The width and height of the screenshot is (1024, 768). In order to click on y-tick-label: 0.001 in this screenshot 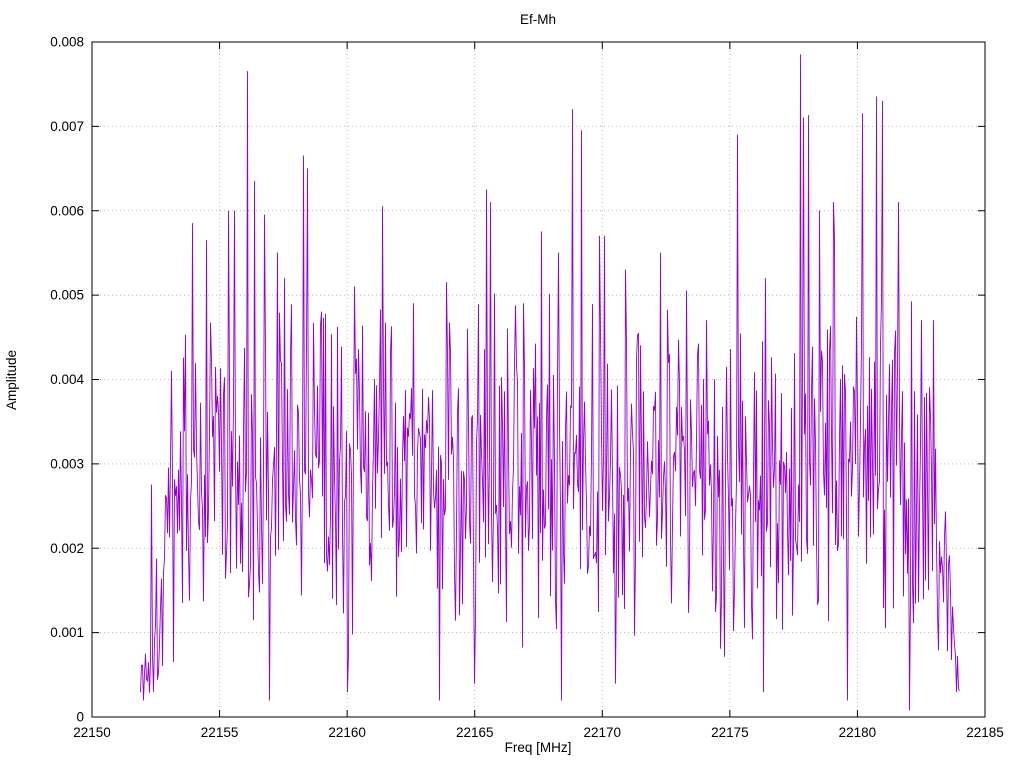, I will do `click(67, 632)`.